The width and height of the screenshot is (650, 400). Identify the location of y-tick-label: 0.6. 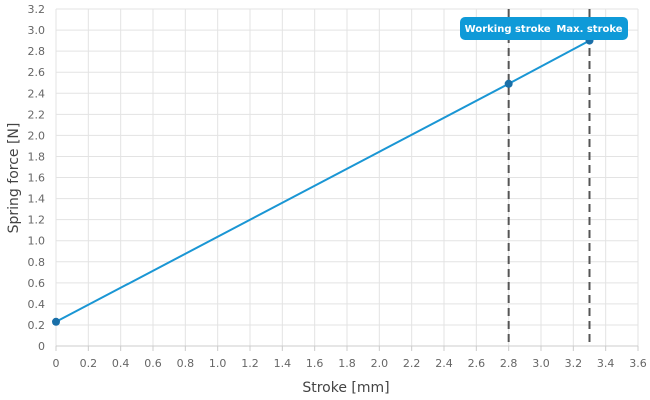
(37, 283).